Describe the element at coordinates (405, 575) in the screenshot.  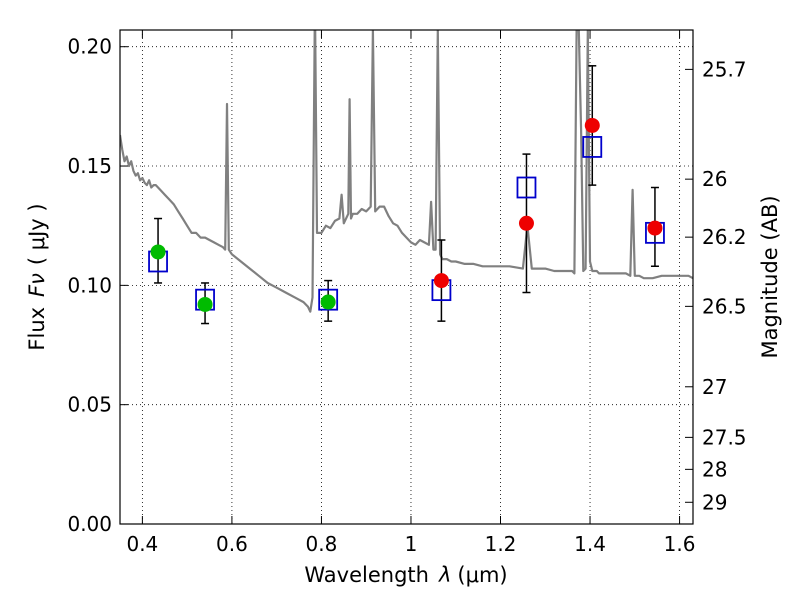
I see `x-axis-label: Wavelength λ (μm)` at that location.